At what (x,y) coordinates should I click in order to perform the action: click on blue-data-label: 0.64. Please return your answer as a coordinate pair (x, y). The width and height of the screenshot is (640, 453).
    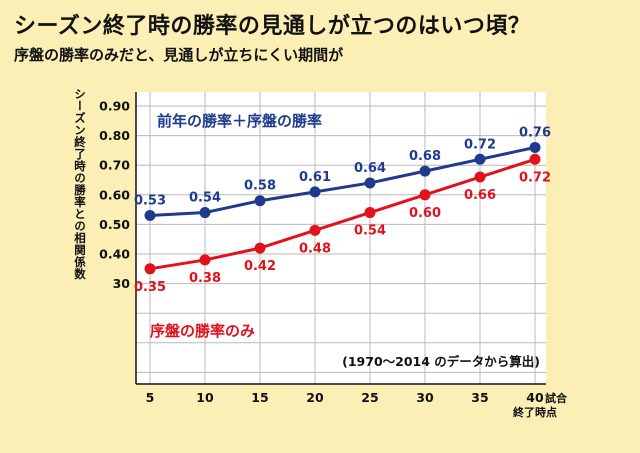
    Looking at the image, I should click on (370, 168).